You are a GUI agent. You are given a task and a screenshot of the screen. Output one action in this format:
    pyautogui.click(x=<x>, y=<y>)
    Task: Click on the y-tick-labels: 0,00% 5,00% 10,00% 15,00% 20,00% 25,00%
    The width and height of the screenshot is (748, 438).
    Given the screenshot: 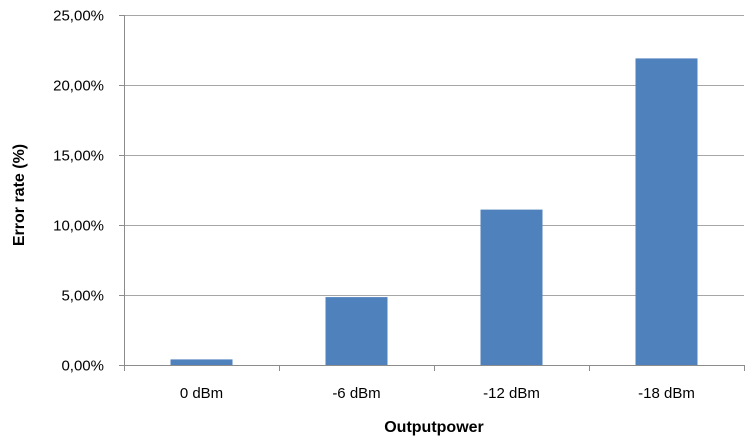 What is the action you would take?
    pyautogui.click(x=88, y=191)
    